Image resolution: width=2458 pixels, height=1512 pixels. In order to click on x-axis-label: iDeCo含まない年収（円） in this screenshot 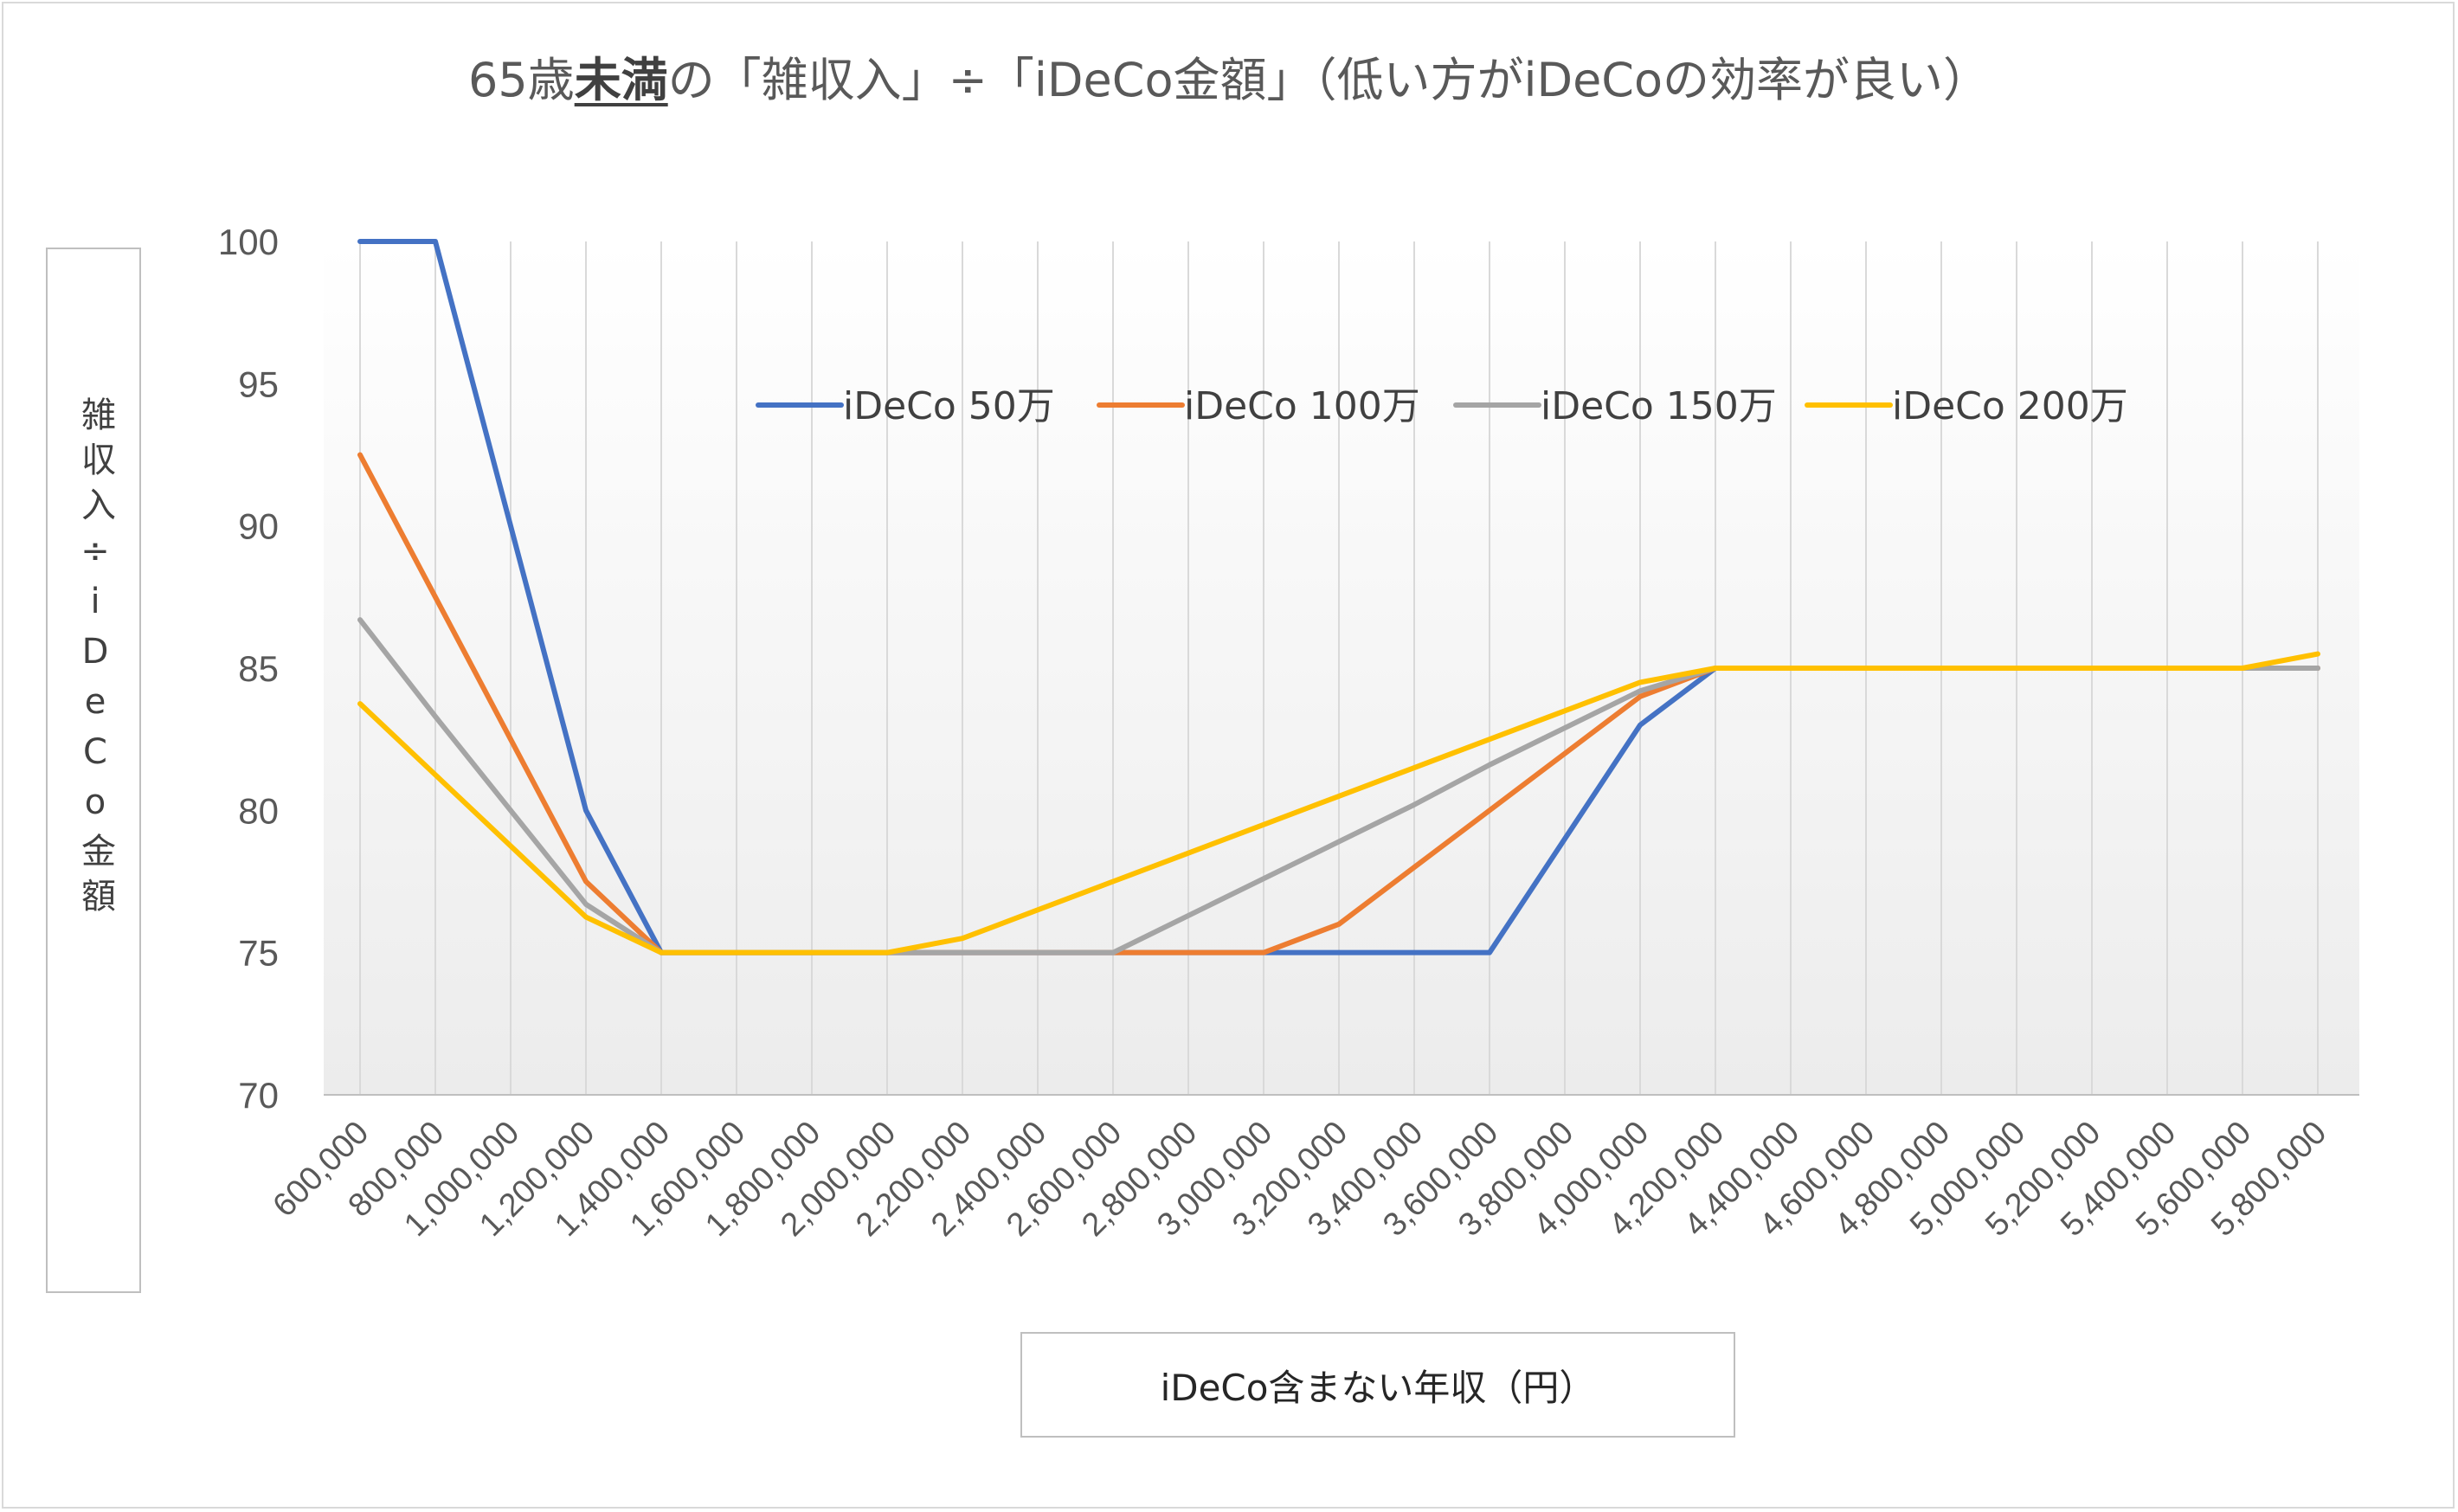, I will do `click(1378, 1387)`.